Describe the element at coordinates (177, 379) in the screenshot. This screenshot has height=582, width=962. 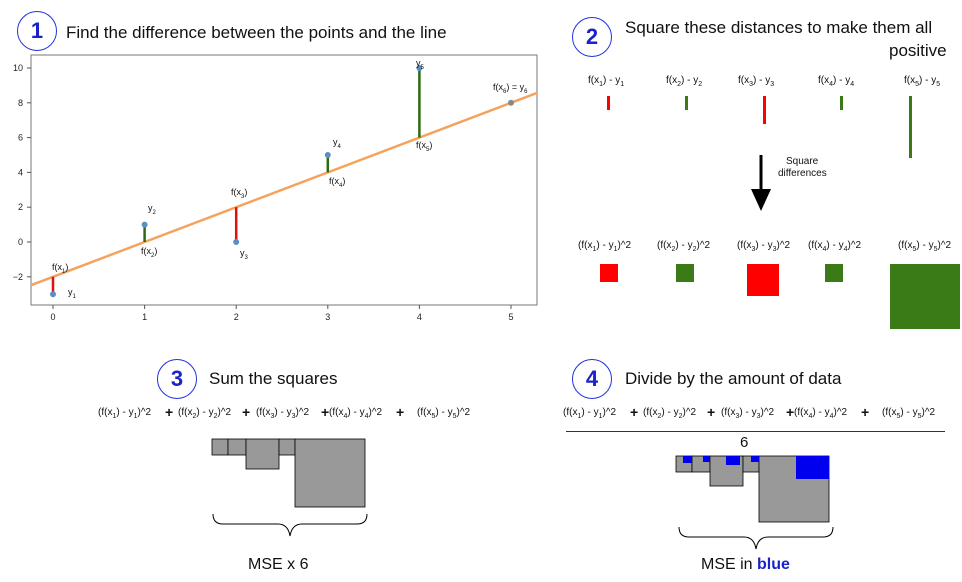
I see `step-3-badge: 3` at that location.